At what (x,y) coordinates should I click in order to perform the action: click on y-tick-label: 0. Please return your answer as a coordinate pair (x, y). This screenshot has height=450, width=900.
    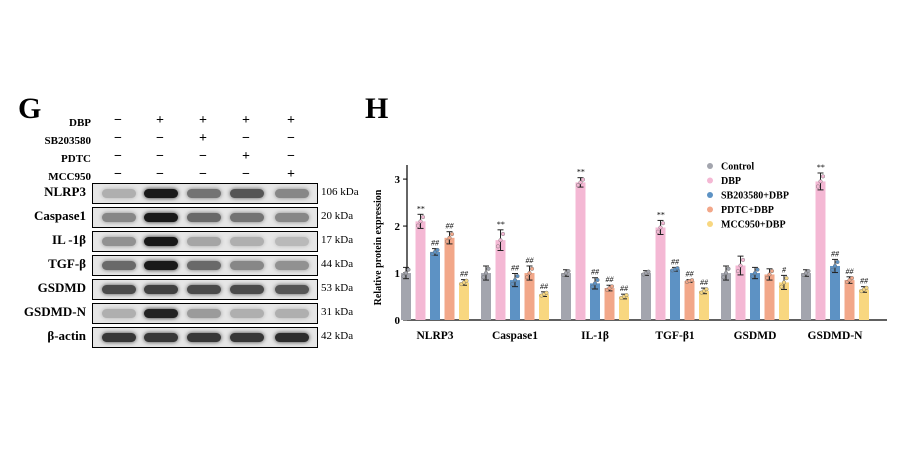
    Looking at the image, I should click on (398, 321).